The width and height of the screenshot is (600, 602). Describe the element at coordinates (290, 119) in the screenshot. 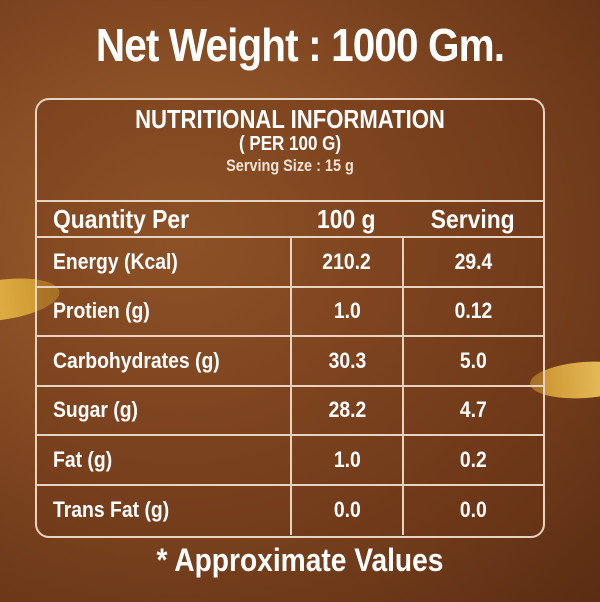

I see `nutrition-title: NUTRITIONAL INFORMATION` at that location.